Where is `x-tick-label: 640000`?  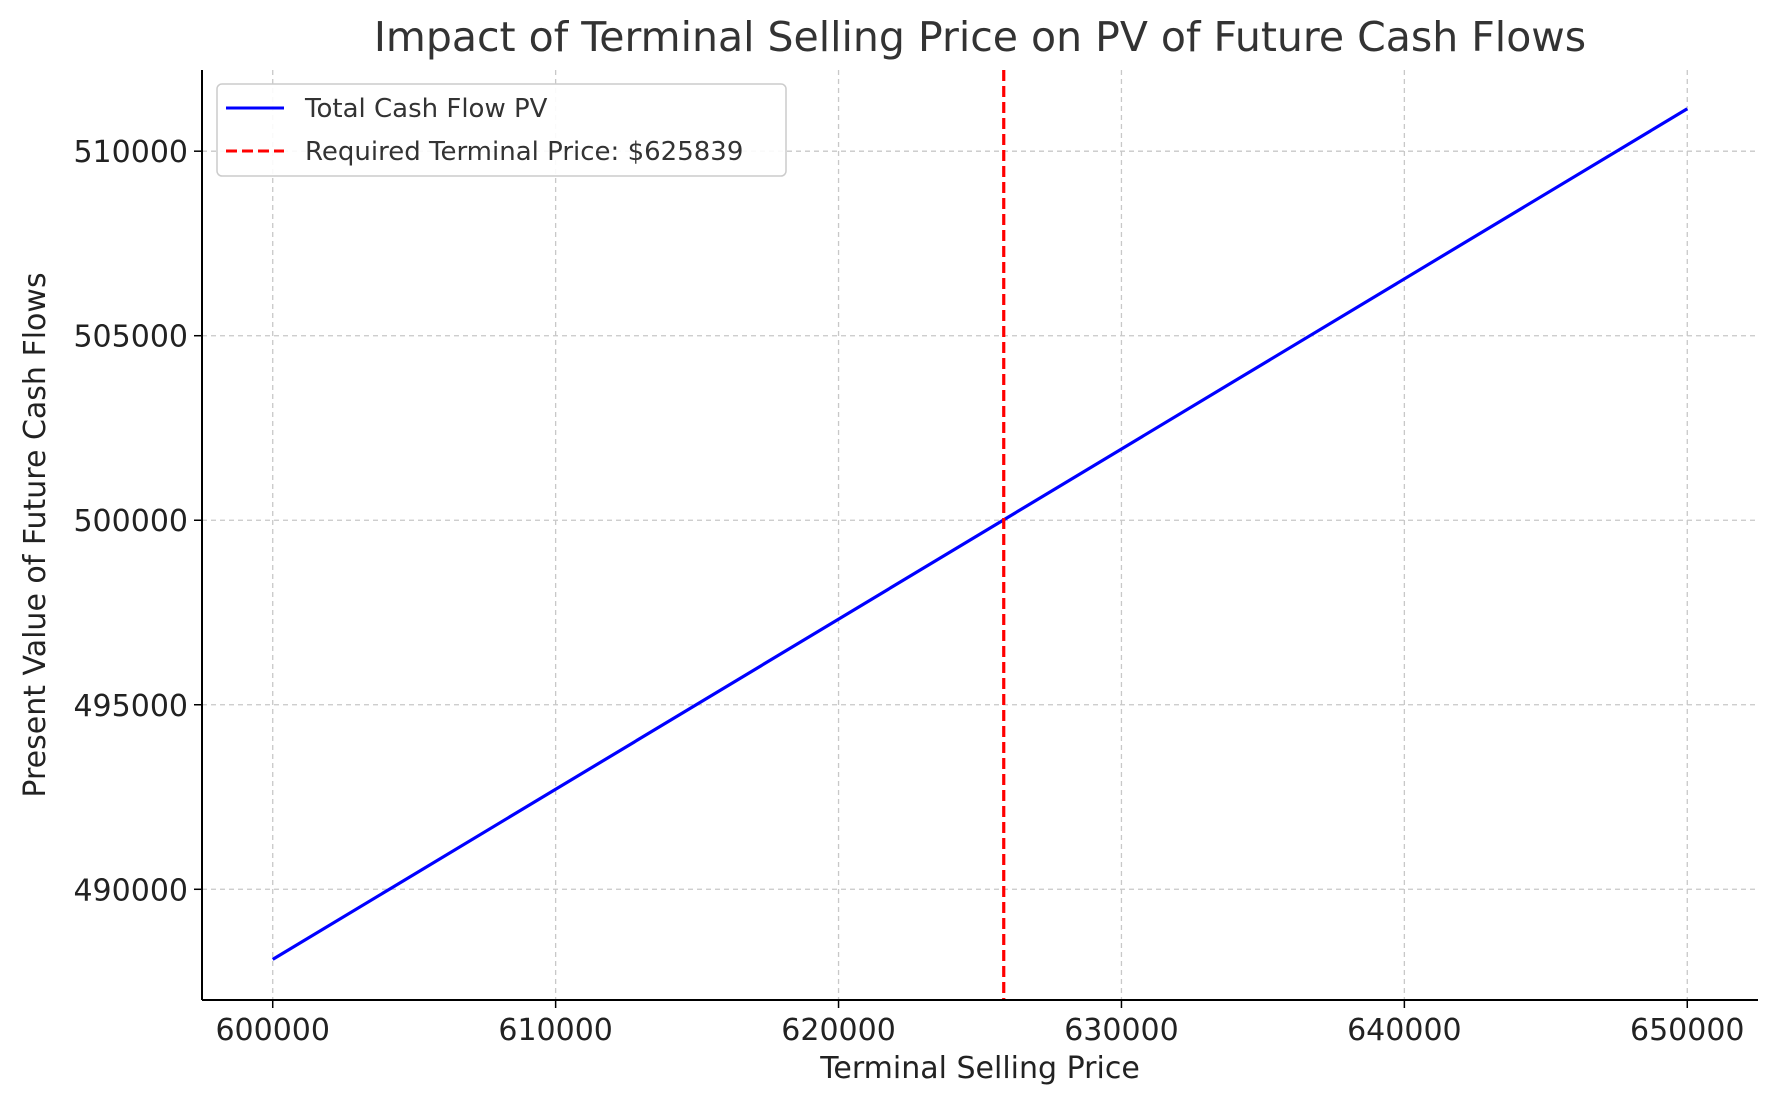 x-tick-label: 640000 is located at coordinates (1404, 1030).